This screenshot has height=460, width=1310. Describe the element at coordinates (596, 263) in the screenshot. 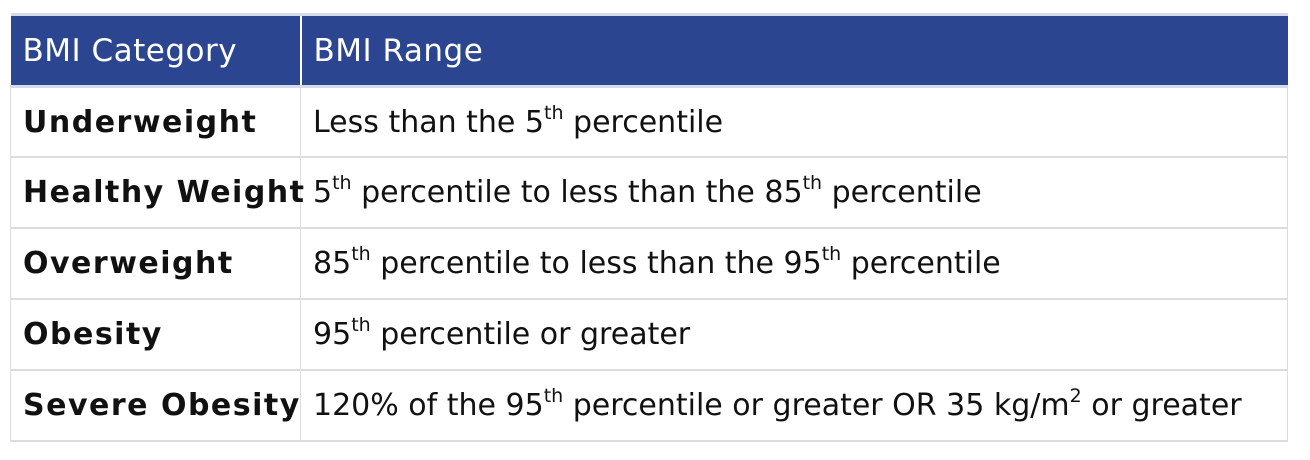

I see `range-text: percentile to less than the 95` at that location.